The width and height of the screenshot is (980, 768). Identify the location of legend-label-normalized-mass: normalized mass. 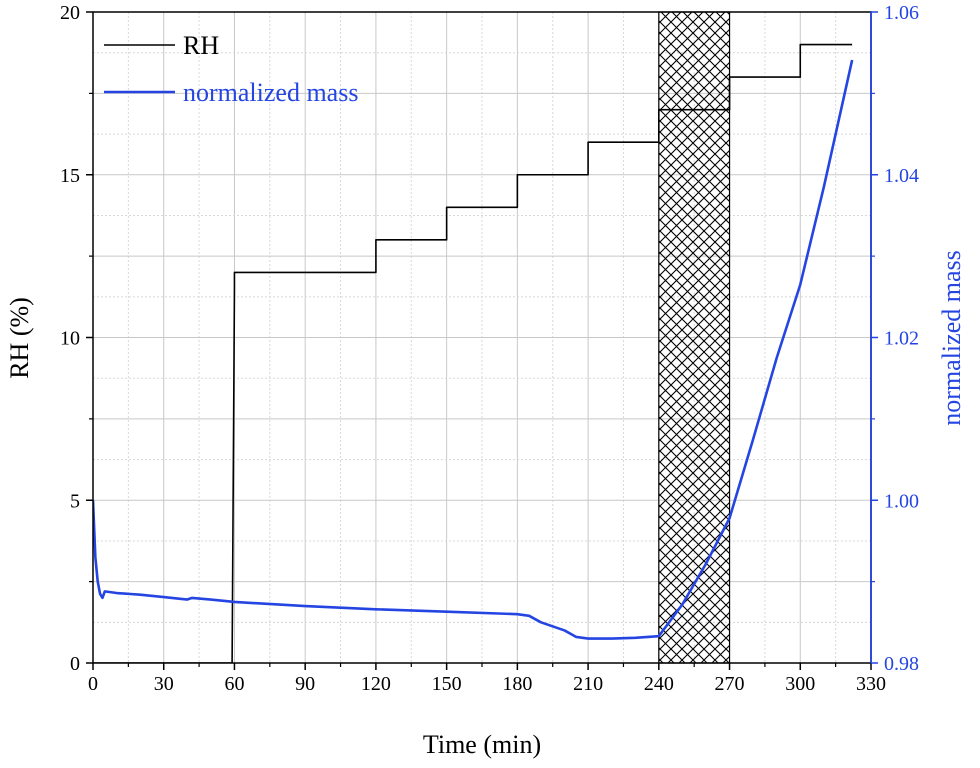
(270, 92).